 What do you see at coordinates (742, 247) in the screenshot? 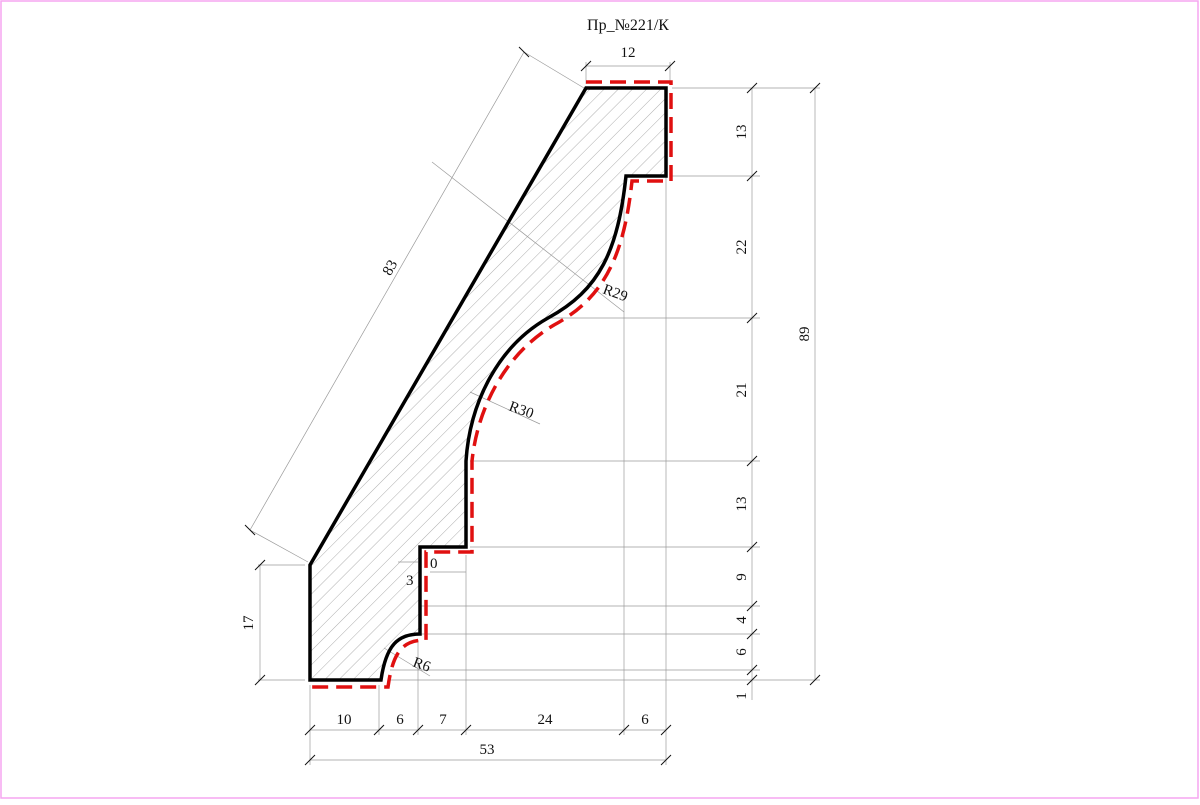
I see `dim-right-2: 22` at bounding box center [742, 247].